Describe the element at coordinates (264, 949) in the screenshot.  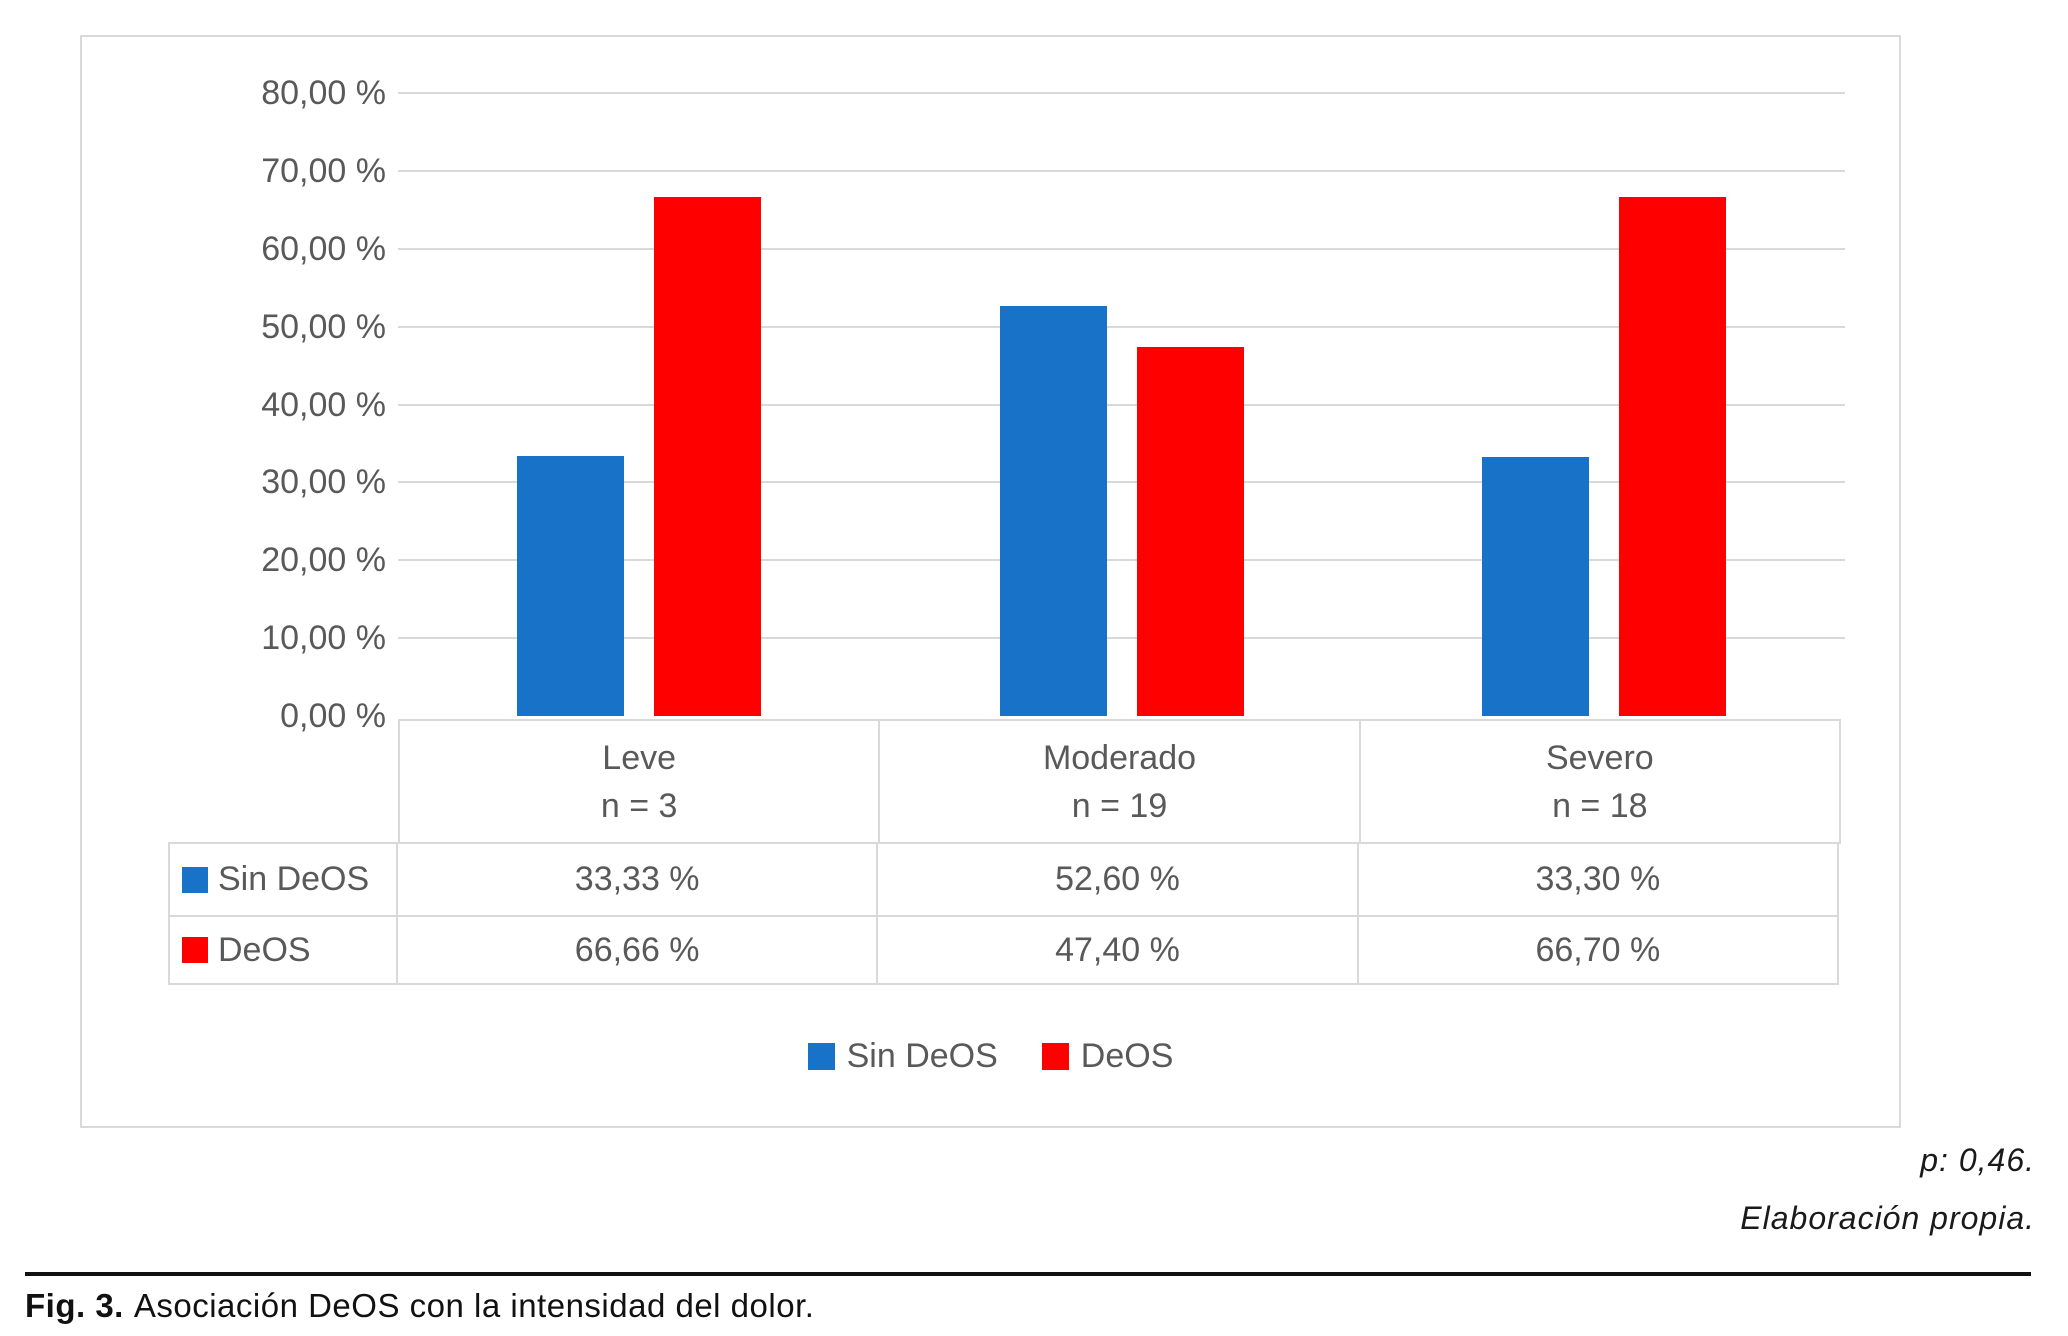
I see `series-name: DeOS` at that location.